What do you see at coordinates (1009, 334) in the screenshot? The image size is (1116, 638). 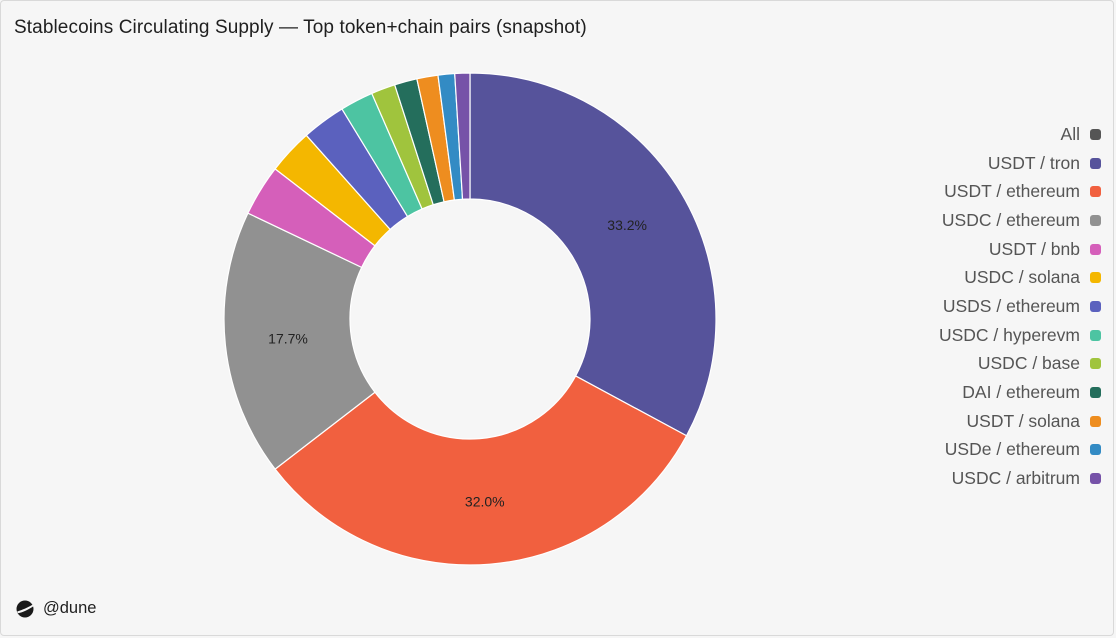 I see `legend-label: USDC / hyperevm` at bounding box center [1009, 334].